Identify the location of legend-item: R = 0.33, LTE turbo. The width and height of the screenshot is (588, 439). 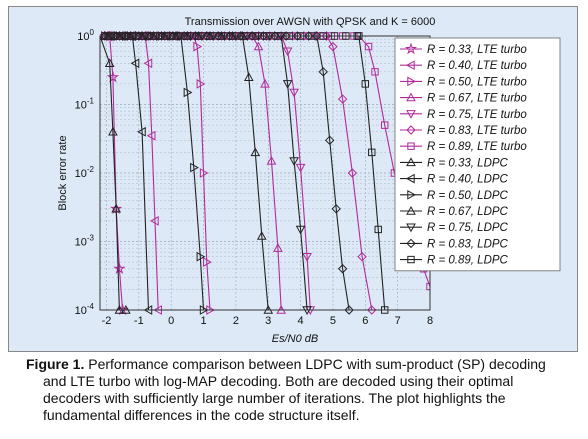
(463, 49).